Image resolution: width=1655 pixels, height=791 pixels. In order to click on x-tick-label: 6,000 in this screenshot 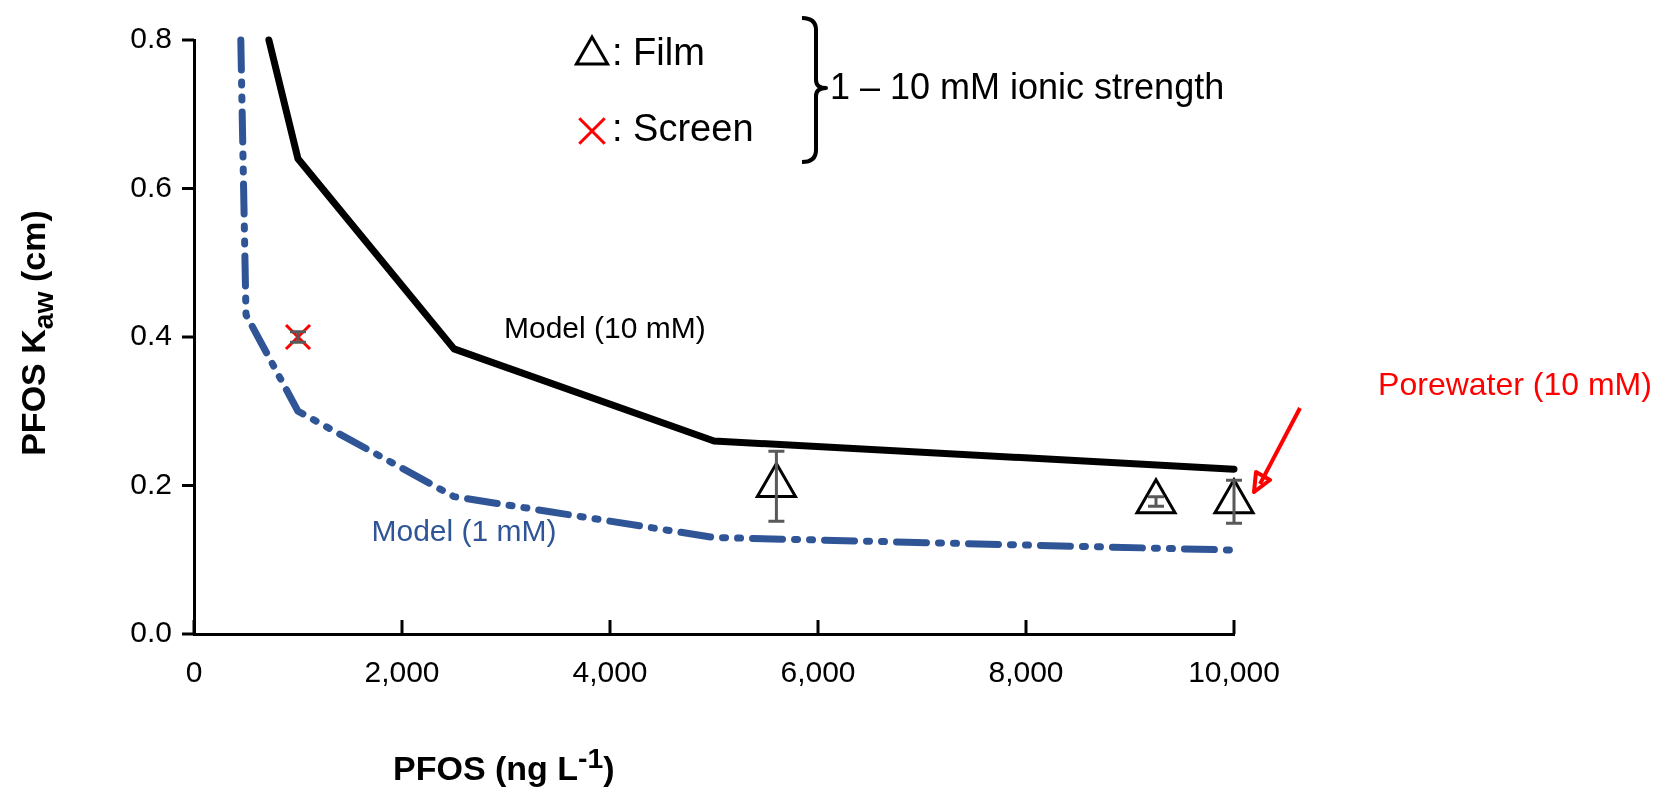, I will do `click(818, 672)`.